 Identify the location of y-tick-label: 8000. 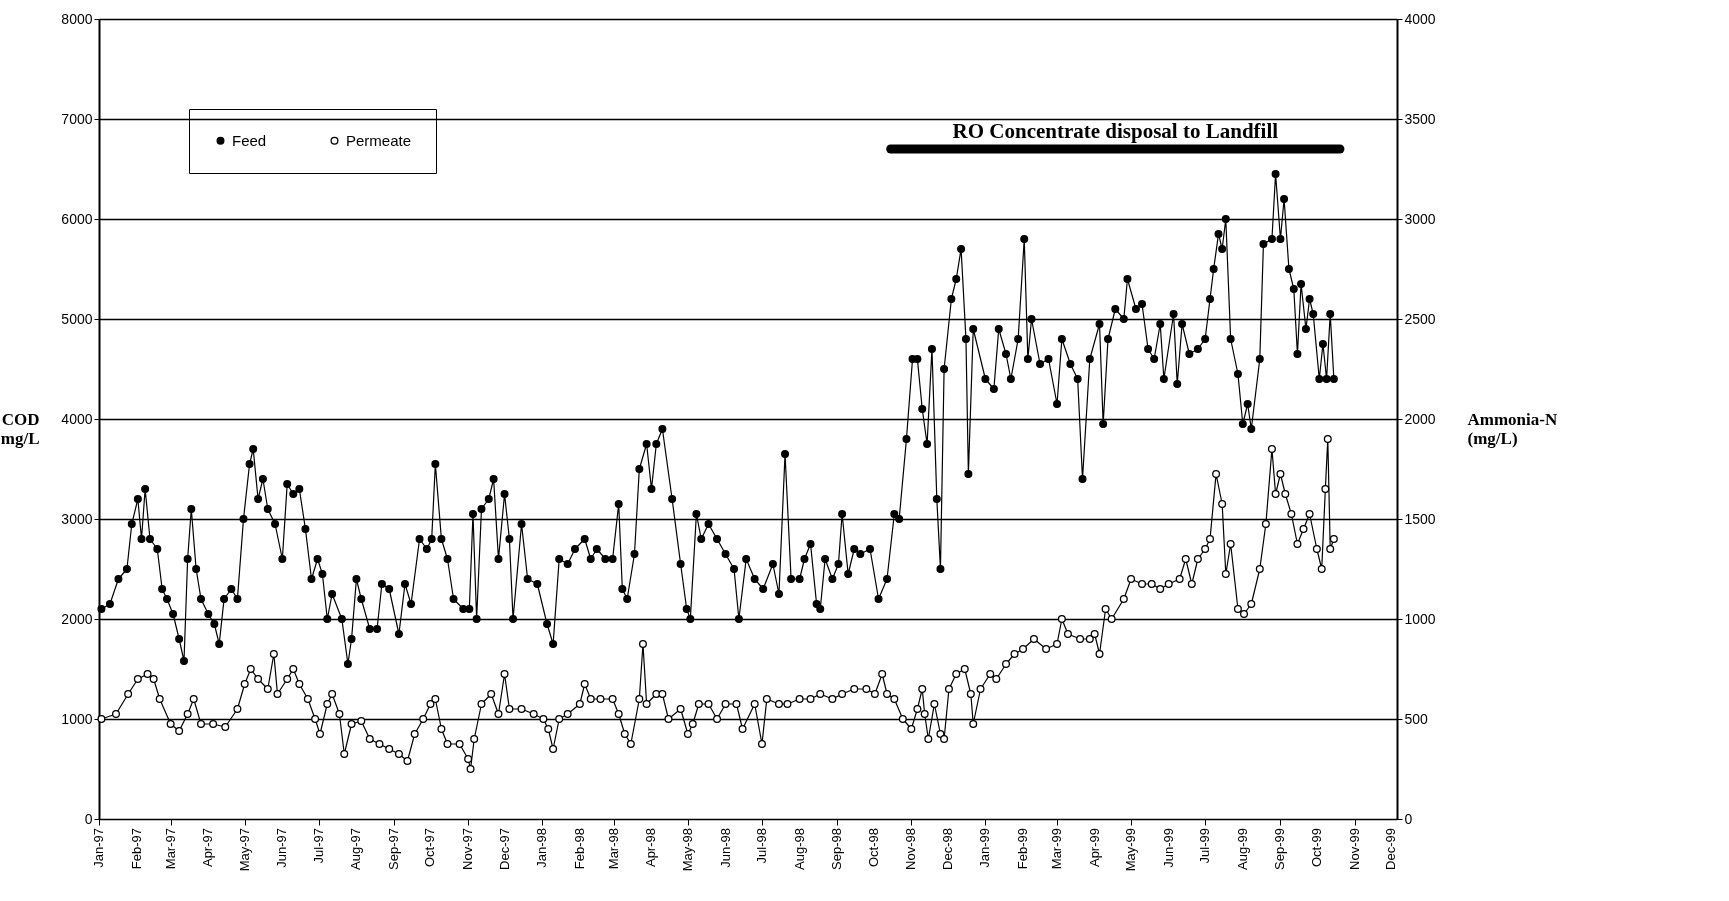
(77, 18).